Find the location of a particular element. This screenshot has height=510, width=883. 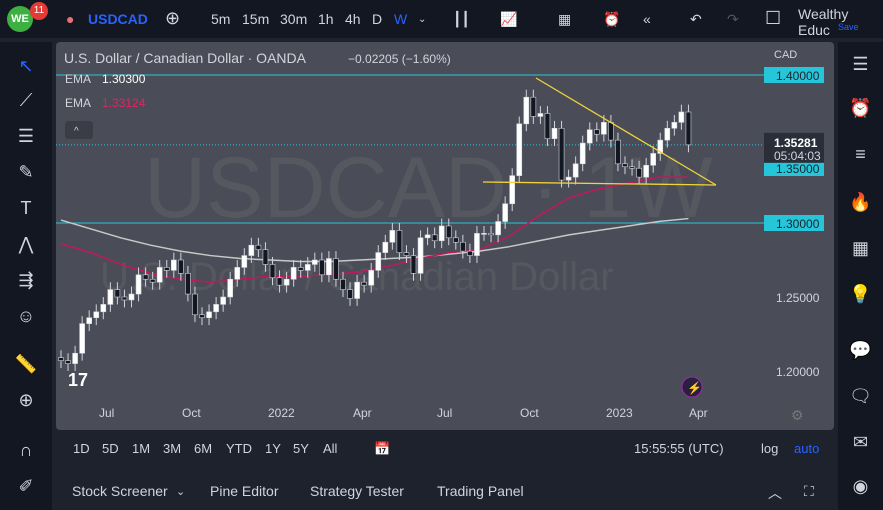

time-axis-label: Apr is located at coordinates (698, 413).